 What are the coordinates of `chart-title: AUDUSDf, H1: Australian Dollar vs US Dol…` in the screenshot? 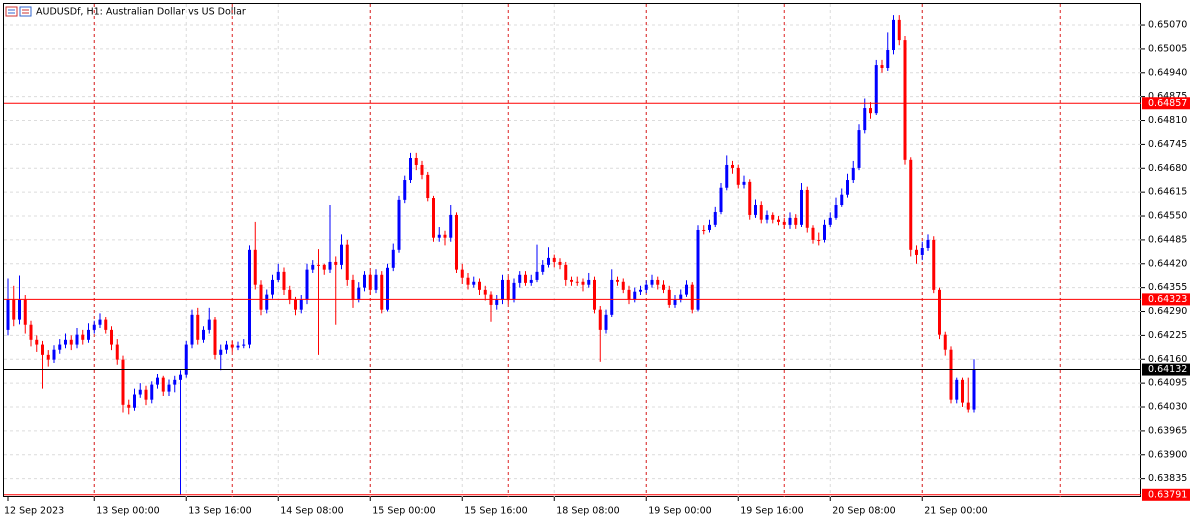 It's located at (141, 12).